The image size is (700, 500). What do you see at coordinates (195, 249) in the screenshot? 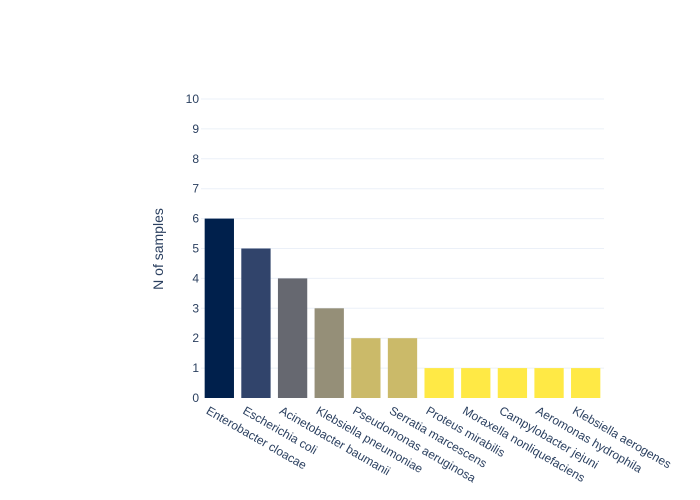
I see `y-tick-label: 5` at bounding box center [195, 249].